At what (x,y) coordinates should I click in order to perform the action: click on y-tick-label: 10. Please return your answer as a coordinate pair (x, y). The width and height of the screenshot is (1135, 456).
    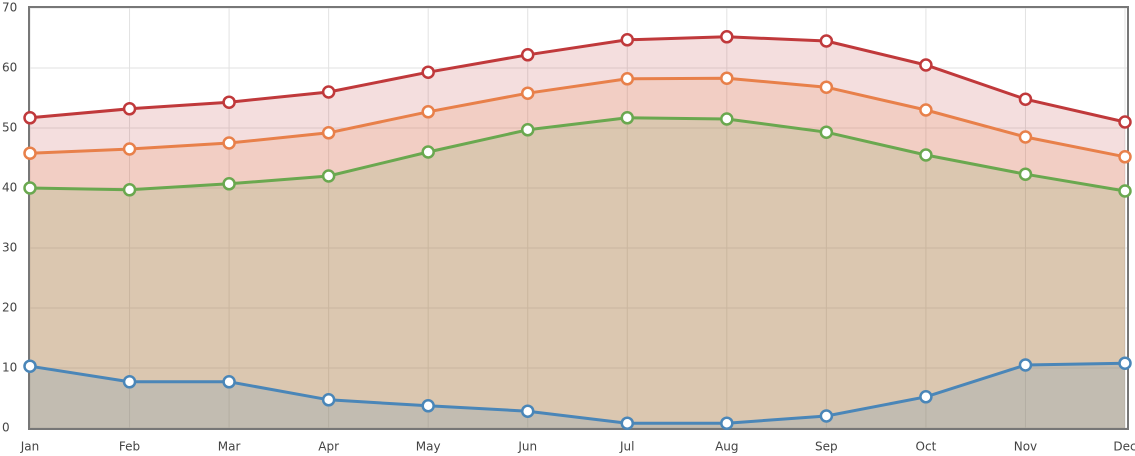
    Looking at the image, I should click on (9, 368).